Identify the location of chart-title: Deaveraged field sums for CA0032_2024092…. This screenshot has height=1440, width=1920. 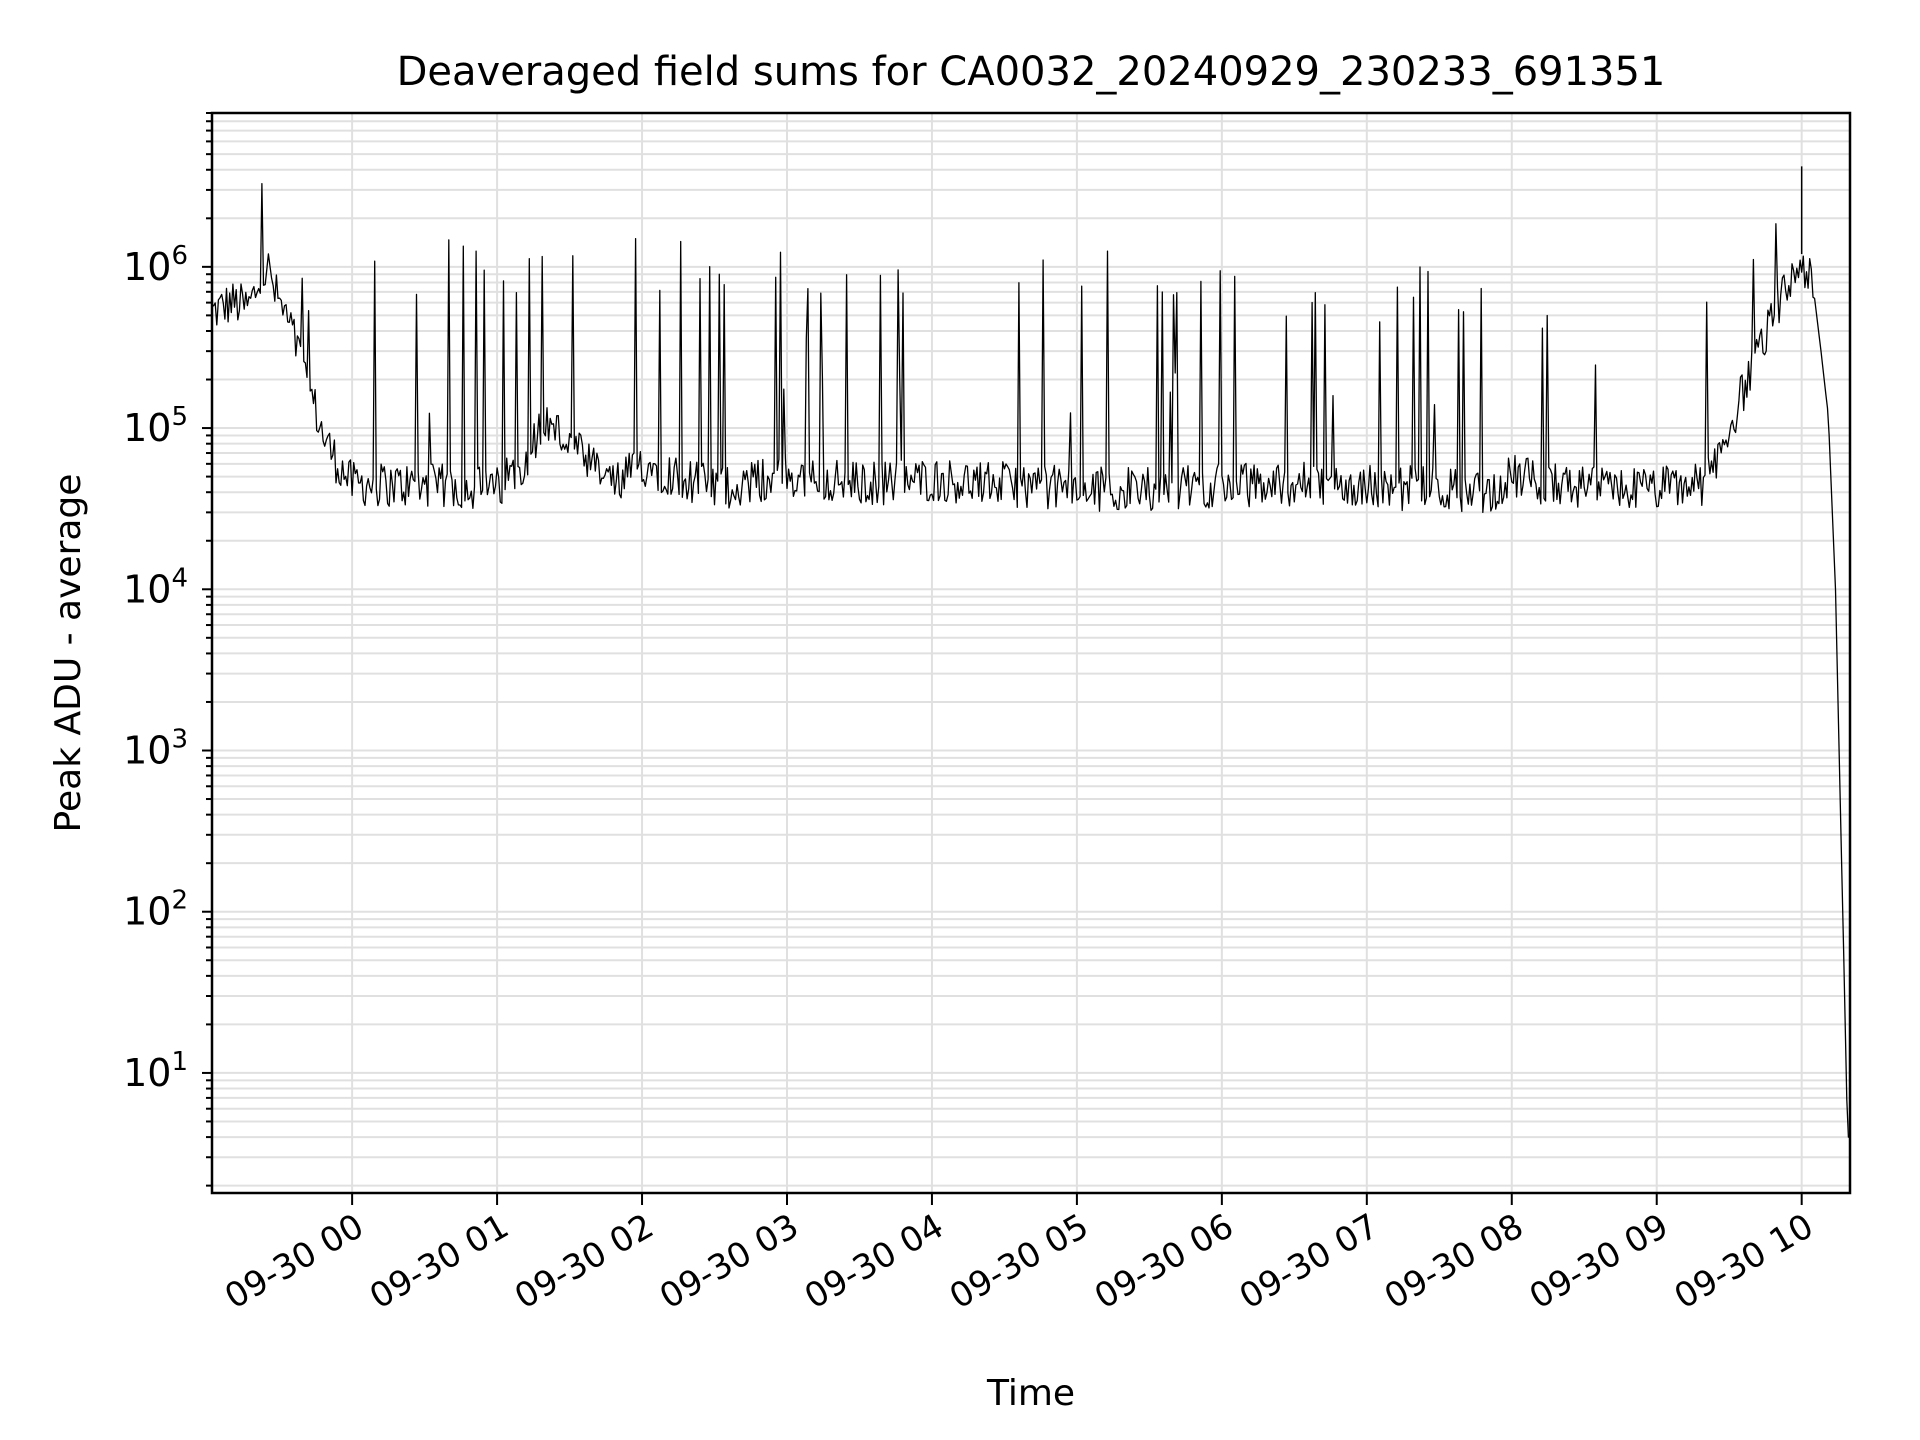
(1031, 72).